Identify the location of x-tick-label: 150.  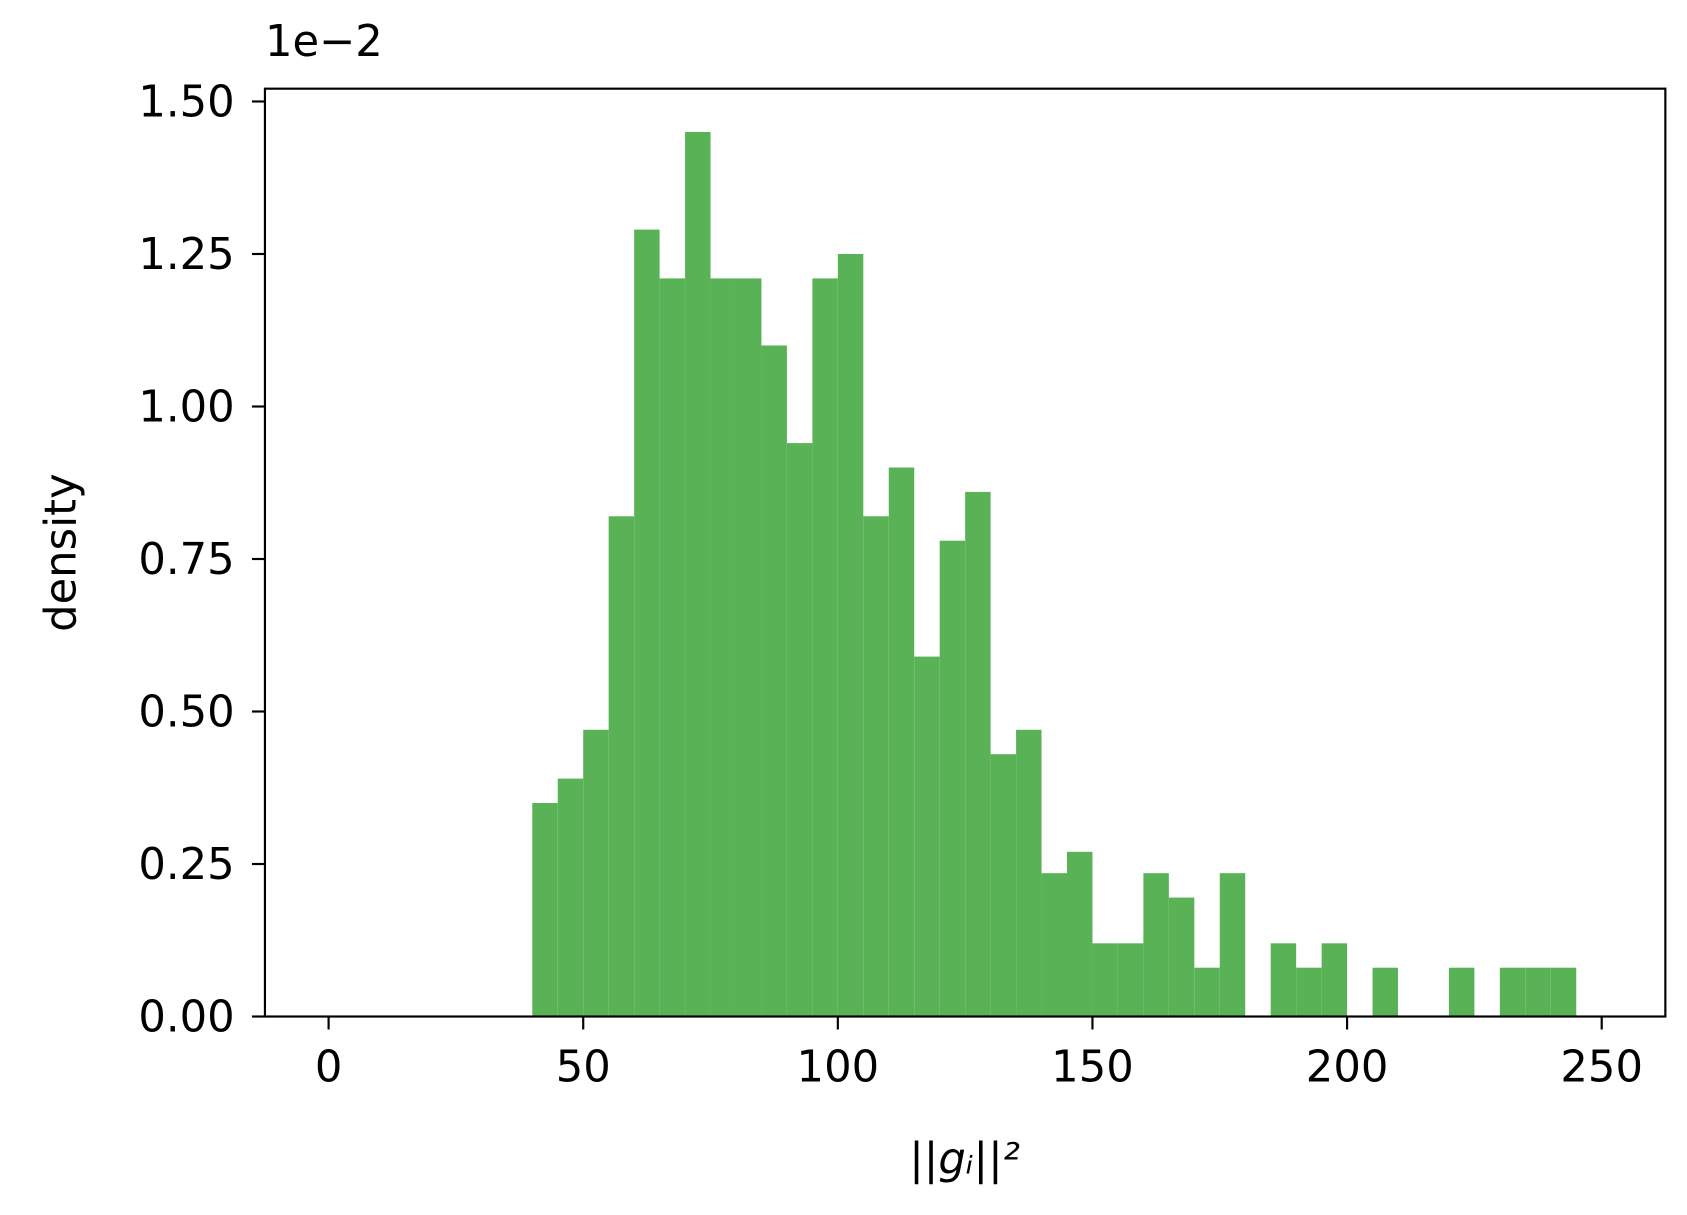
(1092, 1067).